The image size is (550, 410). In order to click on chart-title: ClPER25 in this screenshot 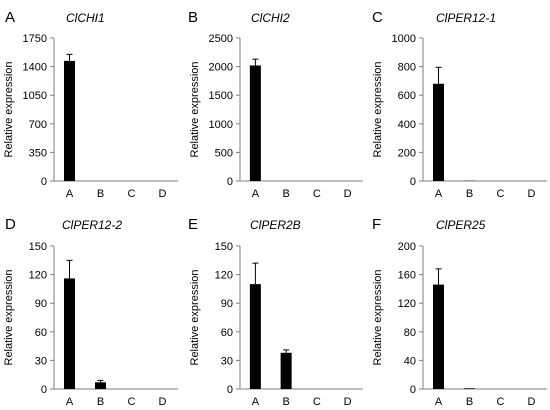, I will do `click(461, 225)`.